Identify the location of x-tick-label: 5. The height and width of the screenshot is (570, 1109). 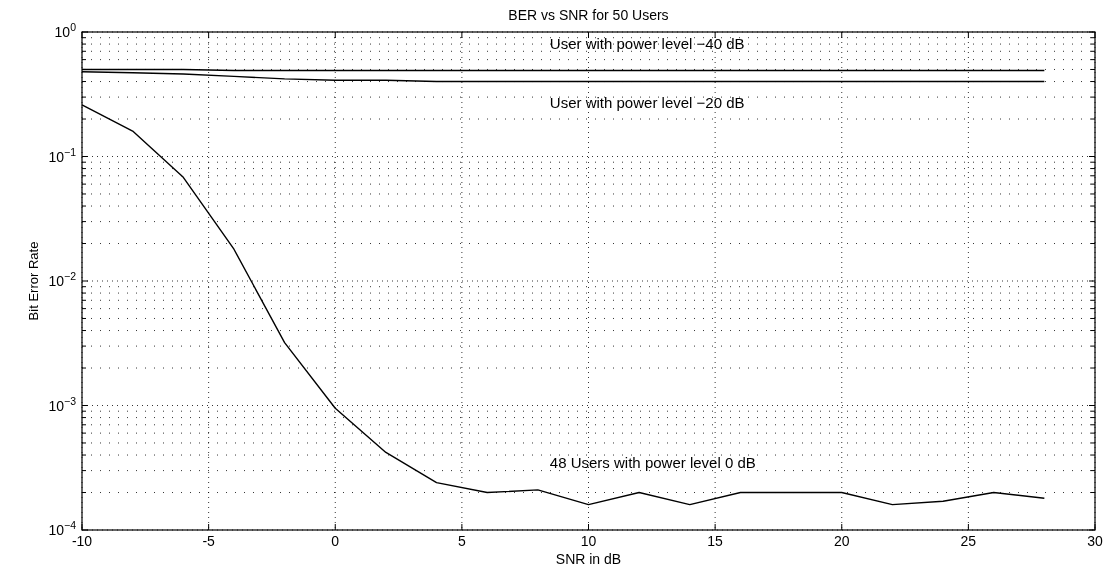
(461, 541).